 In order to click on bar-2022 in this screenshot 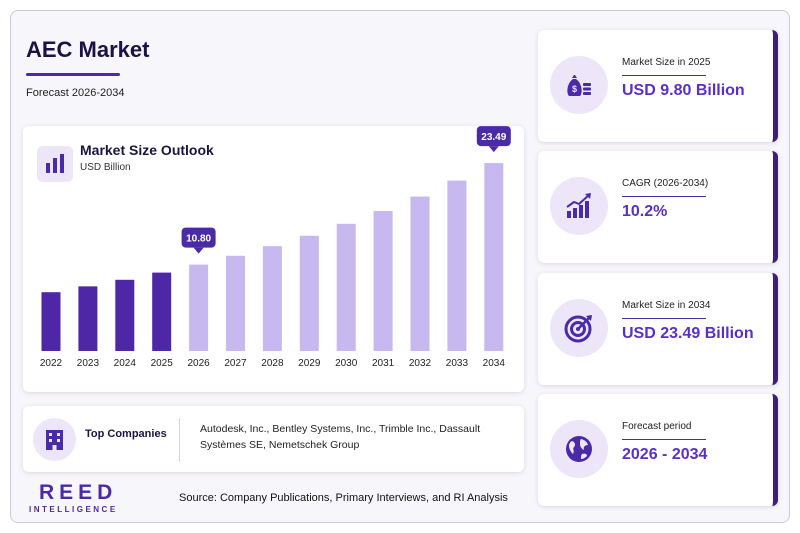, I will do `click(51, 321)`.